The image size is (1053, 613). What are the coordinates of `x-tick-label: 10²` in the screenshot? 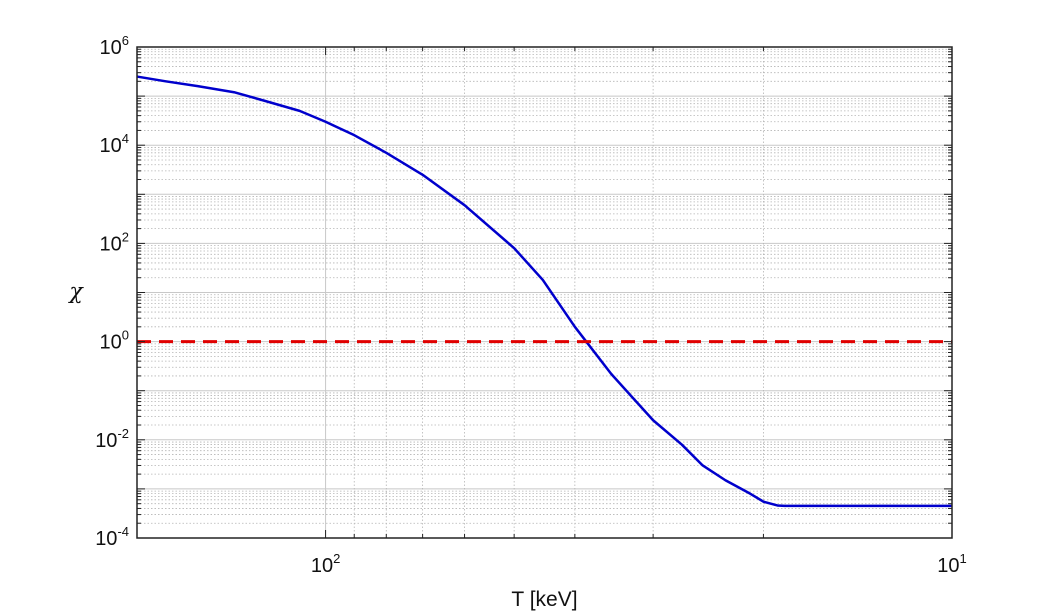 It's located at (325, 564).